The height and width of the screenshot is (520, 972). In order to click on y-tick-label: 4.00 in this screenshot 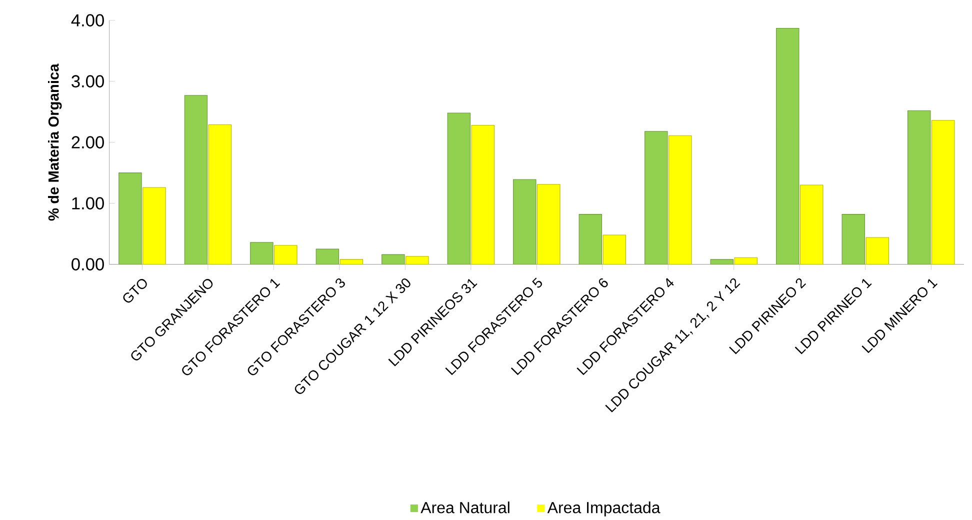, I will do `click(87, 20)`.